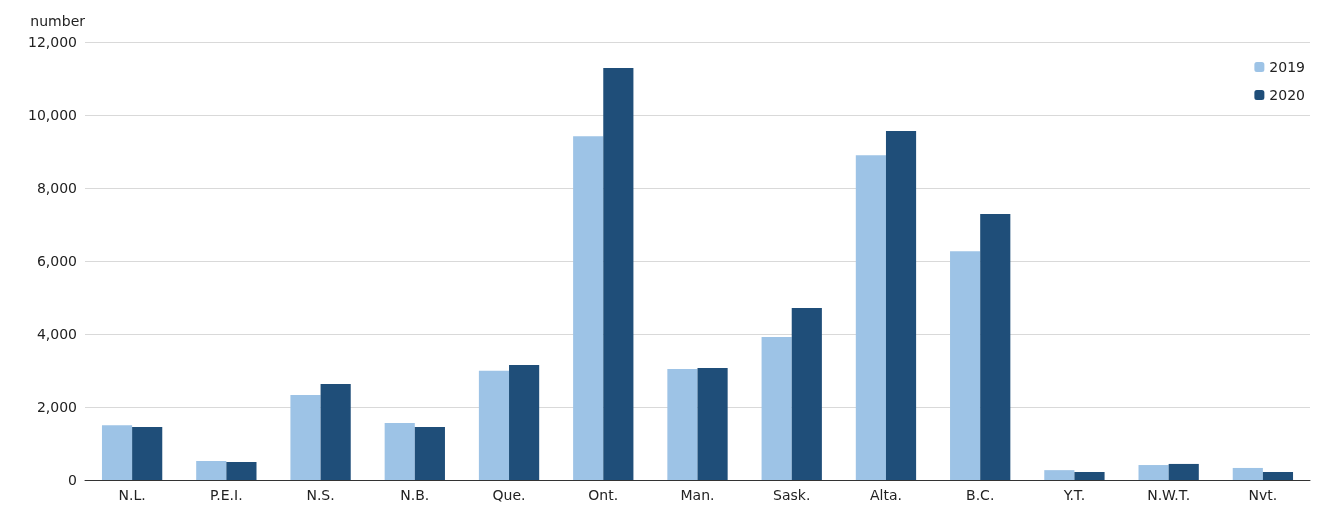 The image size is (1325, 510). I want to click on x-tick-label: N.B., so click(415, 495).